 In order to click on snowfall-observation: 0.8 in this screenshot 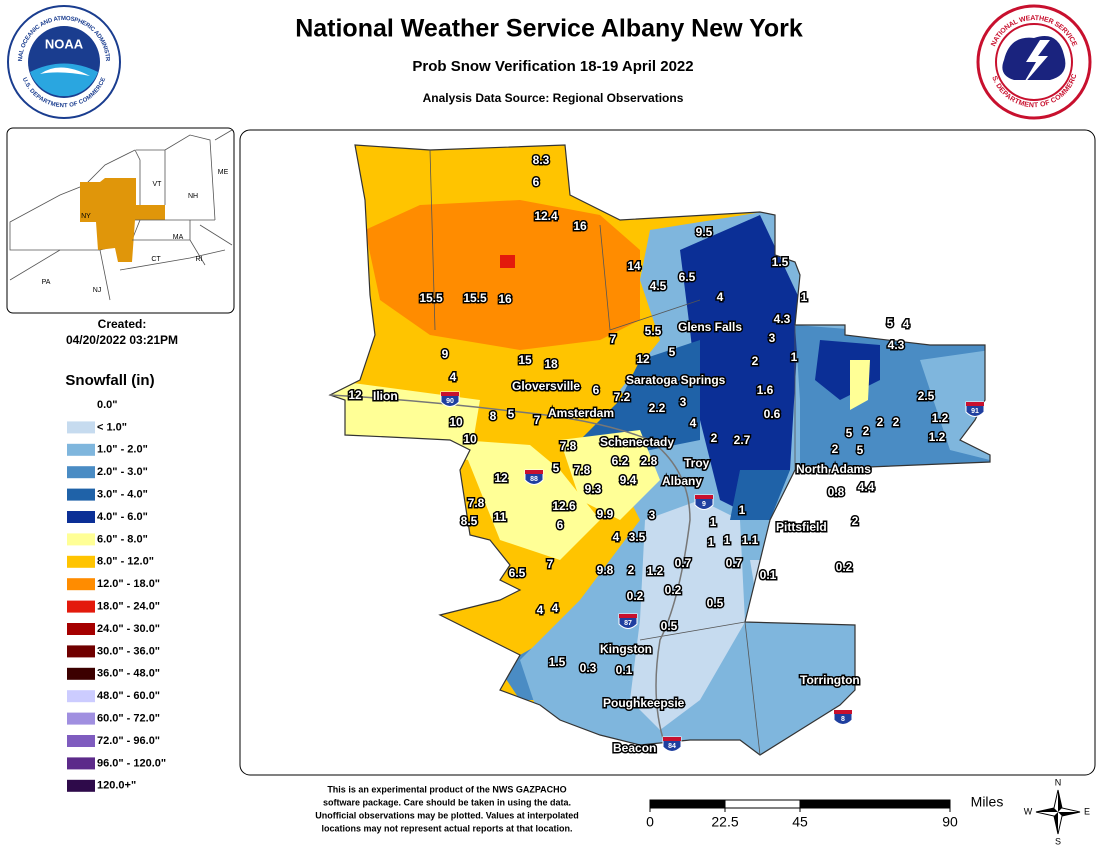, I will do `click(836, 492)`.